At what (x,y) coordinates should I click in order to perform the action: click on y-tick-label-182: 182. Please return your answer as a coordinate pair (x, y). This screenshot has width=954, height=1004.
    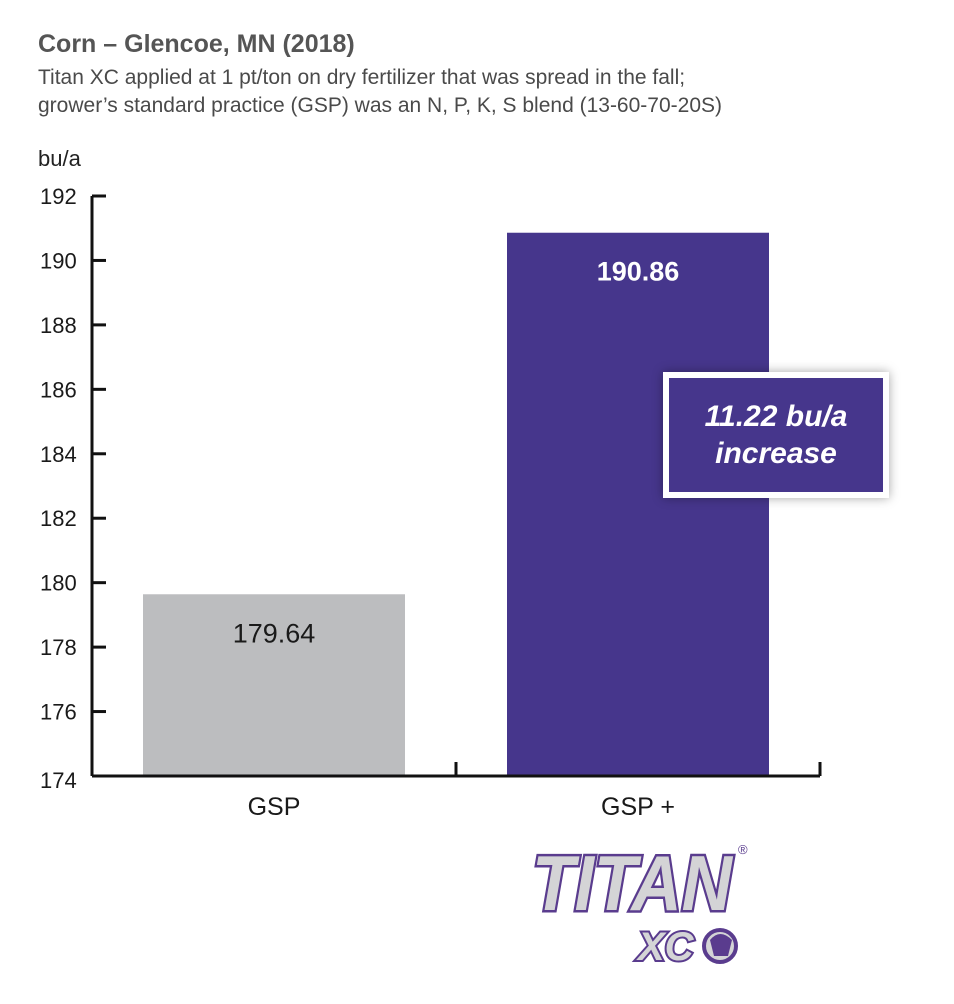
    Looking at the image, I should click on (58, 518).